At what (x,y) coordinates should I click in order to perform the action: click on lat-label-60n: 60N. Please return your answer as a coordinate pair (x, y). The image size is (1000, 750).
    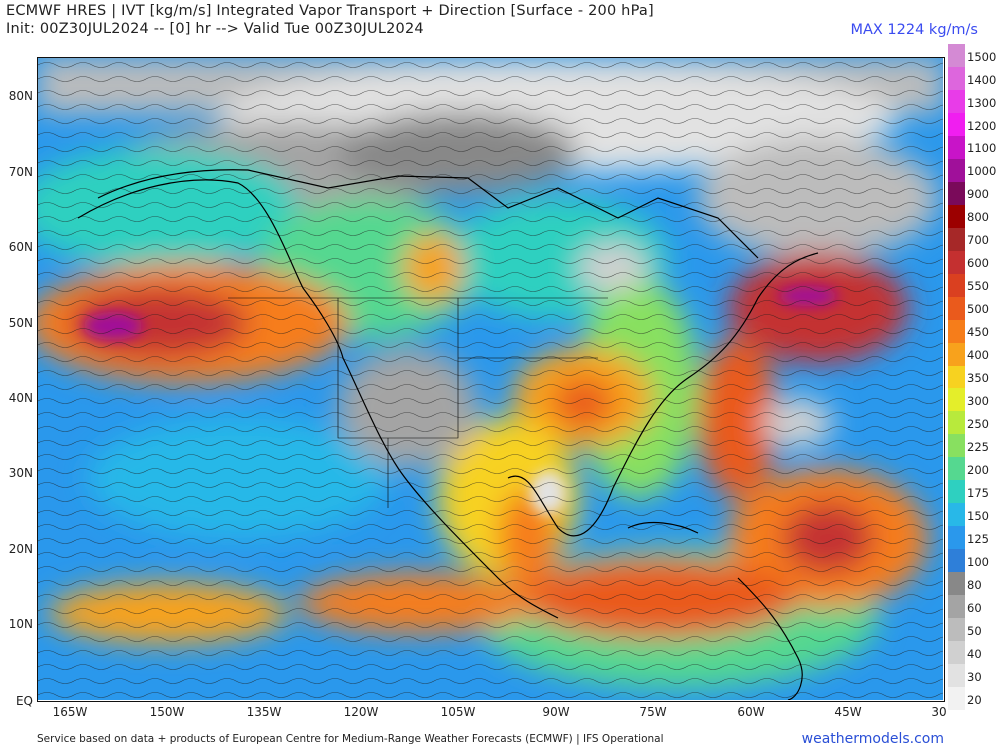
    Looking at the image, I should click on (20, 247).